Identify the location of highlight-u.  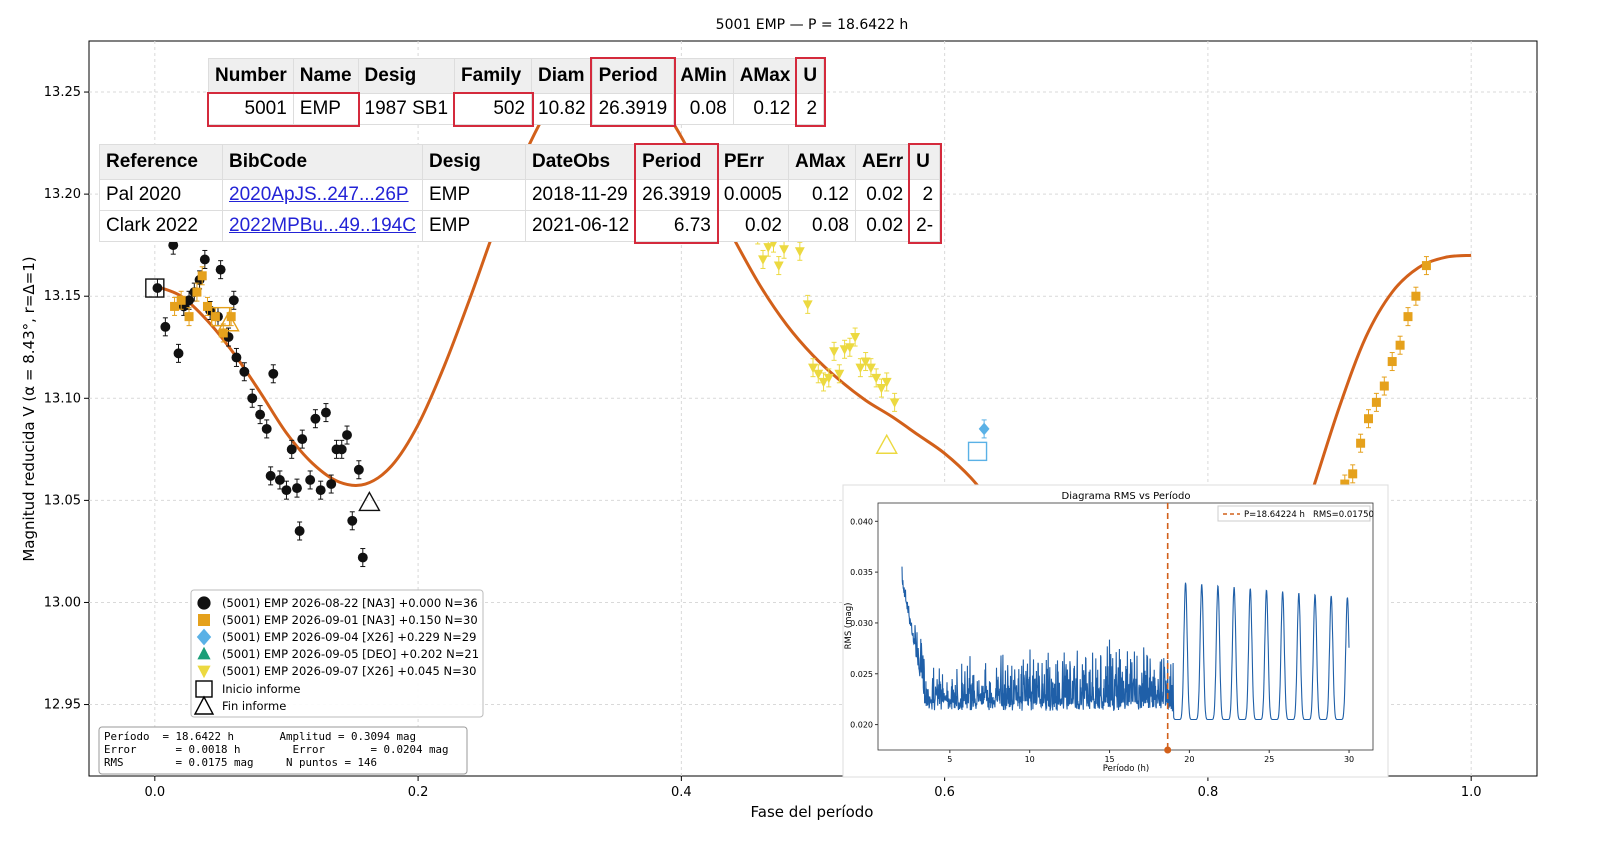
(810, 91).